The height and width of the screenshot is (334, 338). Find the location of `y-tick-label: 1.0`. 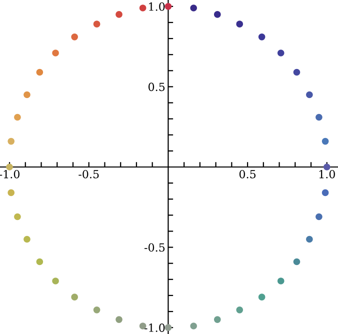

y-tick-label: 1.0 is located at coordinates (157, 6).